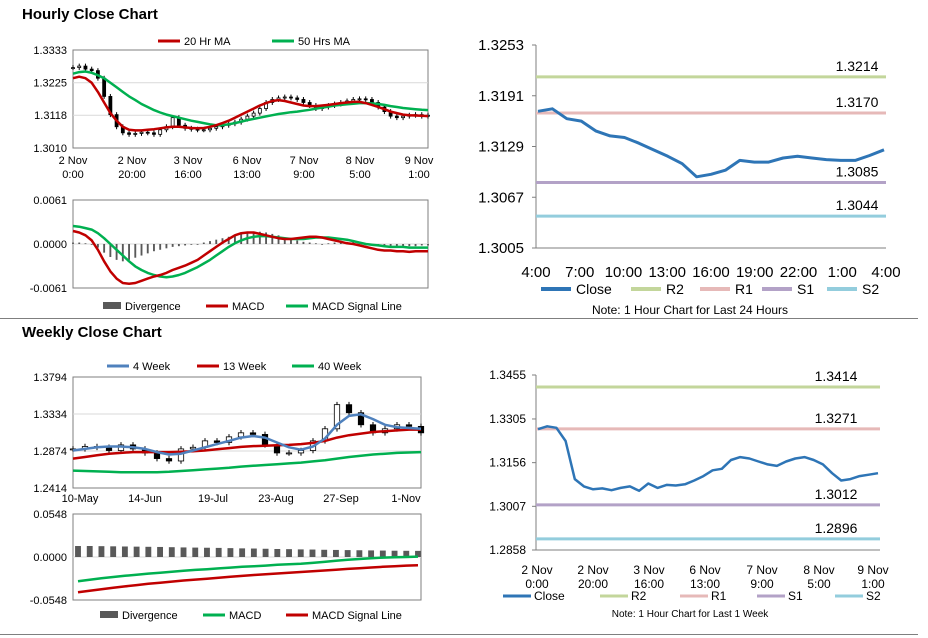 This screenshot has width=928, height=638. What do you see at coordinates (507, 419) in the screenshot?
I see `weekly-levels-ytick: 1.3305` at bounding box center [507, 419].